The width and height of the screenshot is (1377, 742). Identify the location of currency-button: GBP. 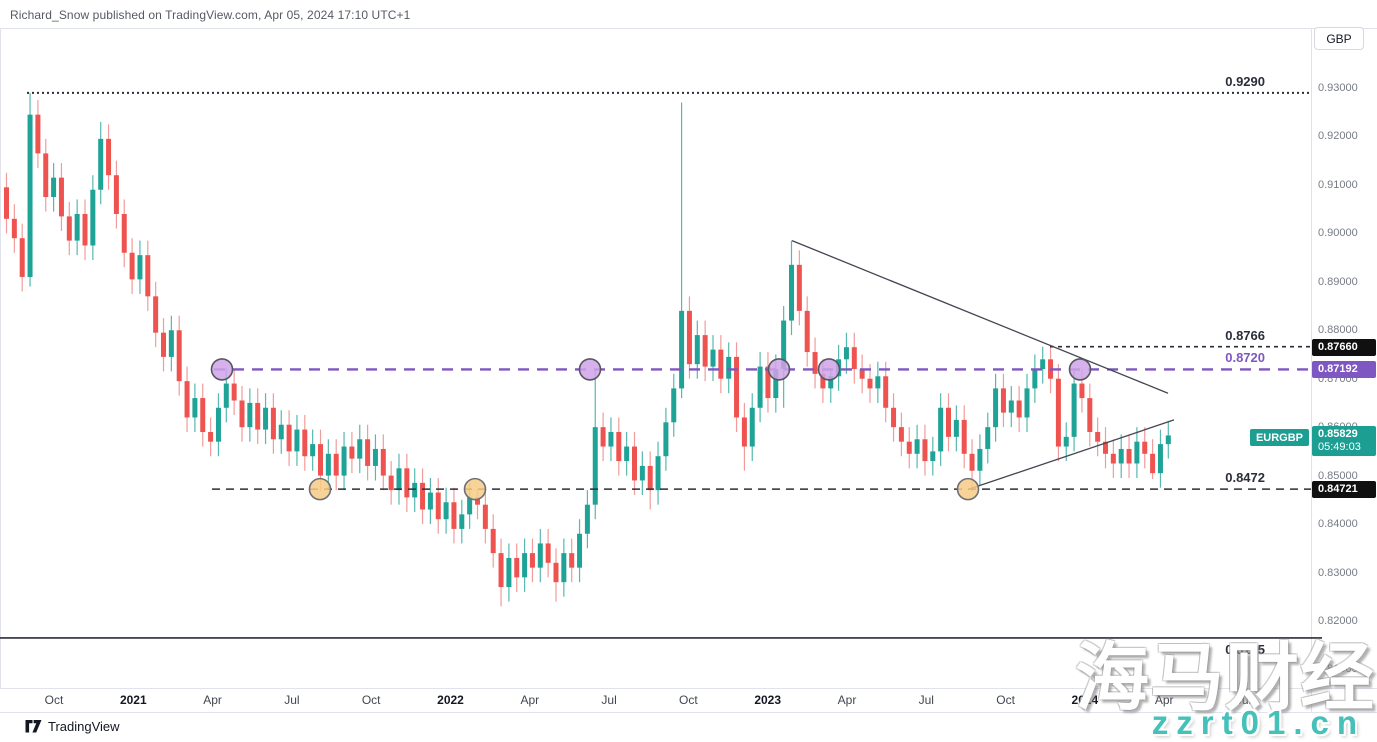
(1339, 38).